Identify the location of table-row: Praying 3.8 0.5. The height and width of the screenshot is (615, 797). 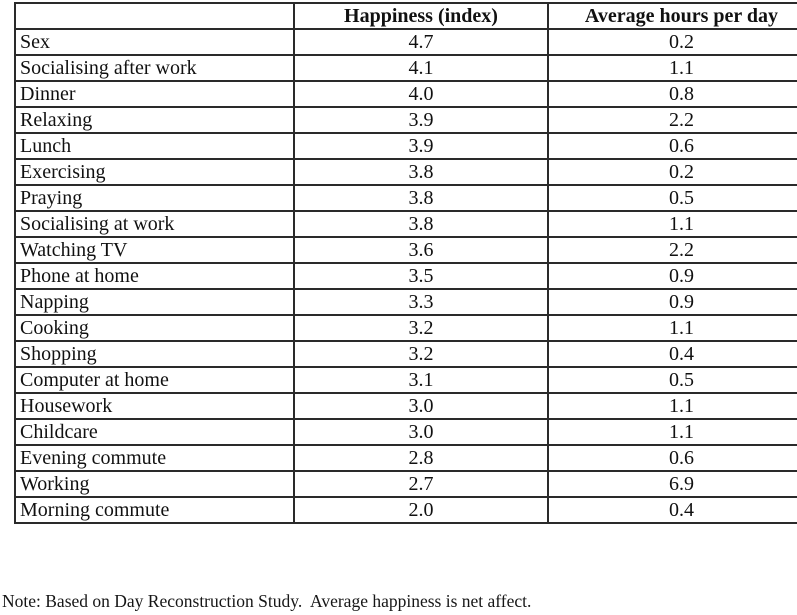
(405, 198).